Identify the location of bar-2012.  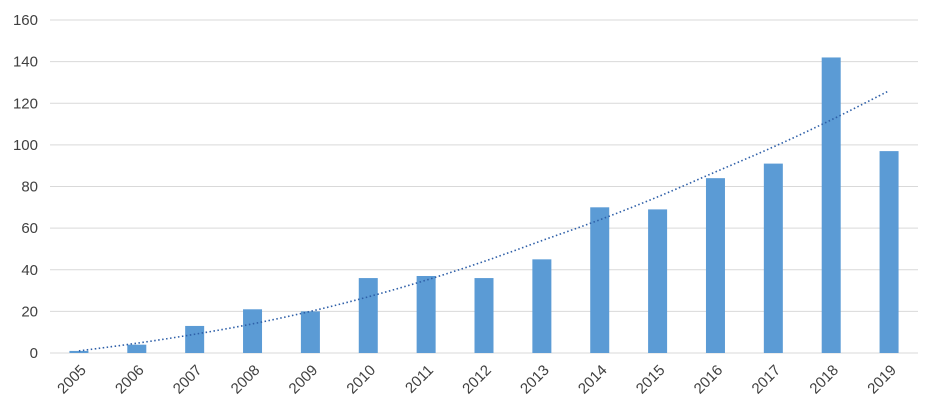
(484, 315).